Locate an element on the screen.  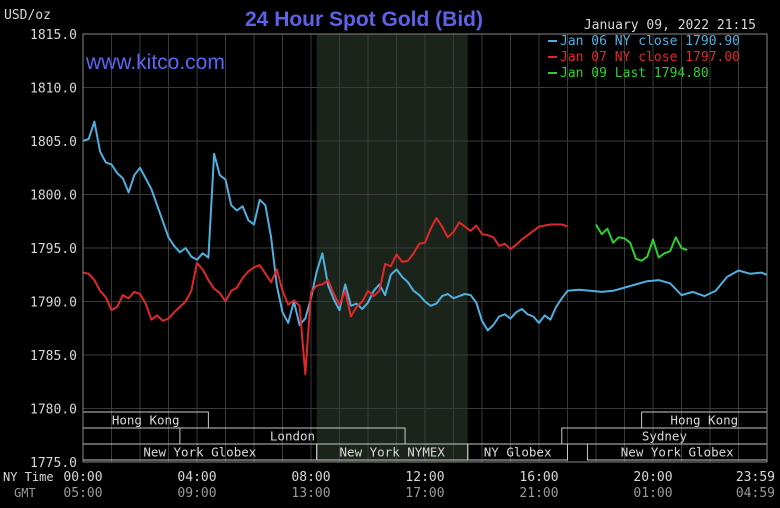
session-label: Sydney is located at coordinates (665, 436).